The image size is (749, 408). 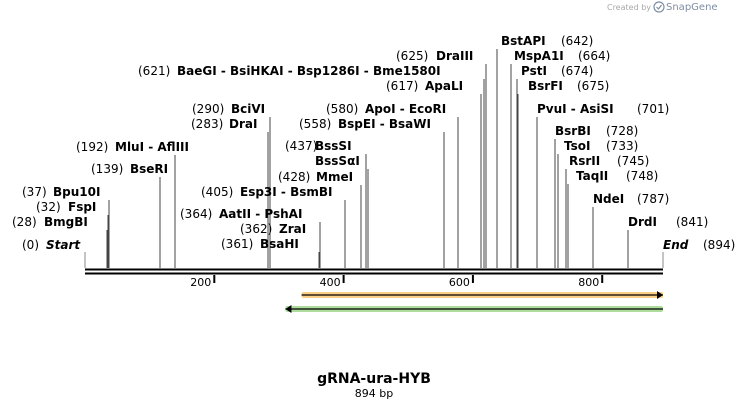 I want to click on enzyme-site: (428) MmeI, so click(x=315, y=177).